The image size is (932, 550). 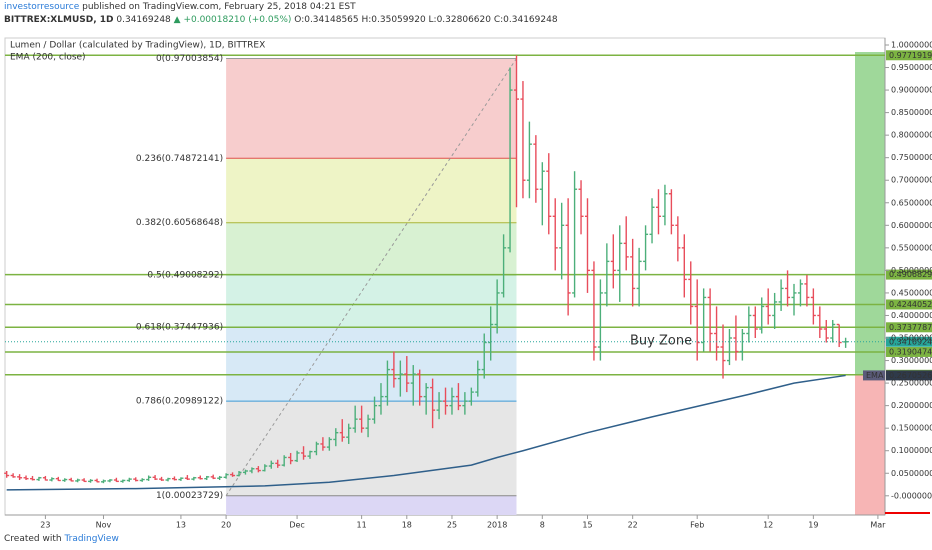 I want to click on ema-tag, so click(x=909, y=375).